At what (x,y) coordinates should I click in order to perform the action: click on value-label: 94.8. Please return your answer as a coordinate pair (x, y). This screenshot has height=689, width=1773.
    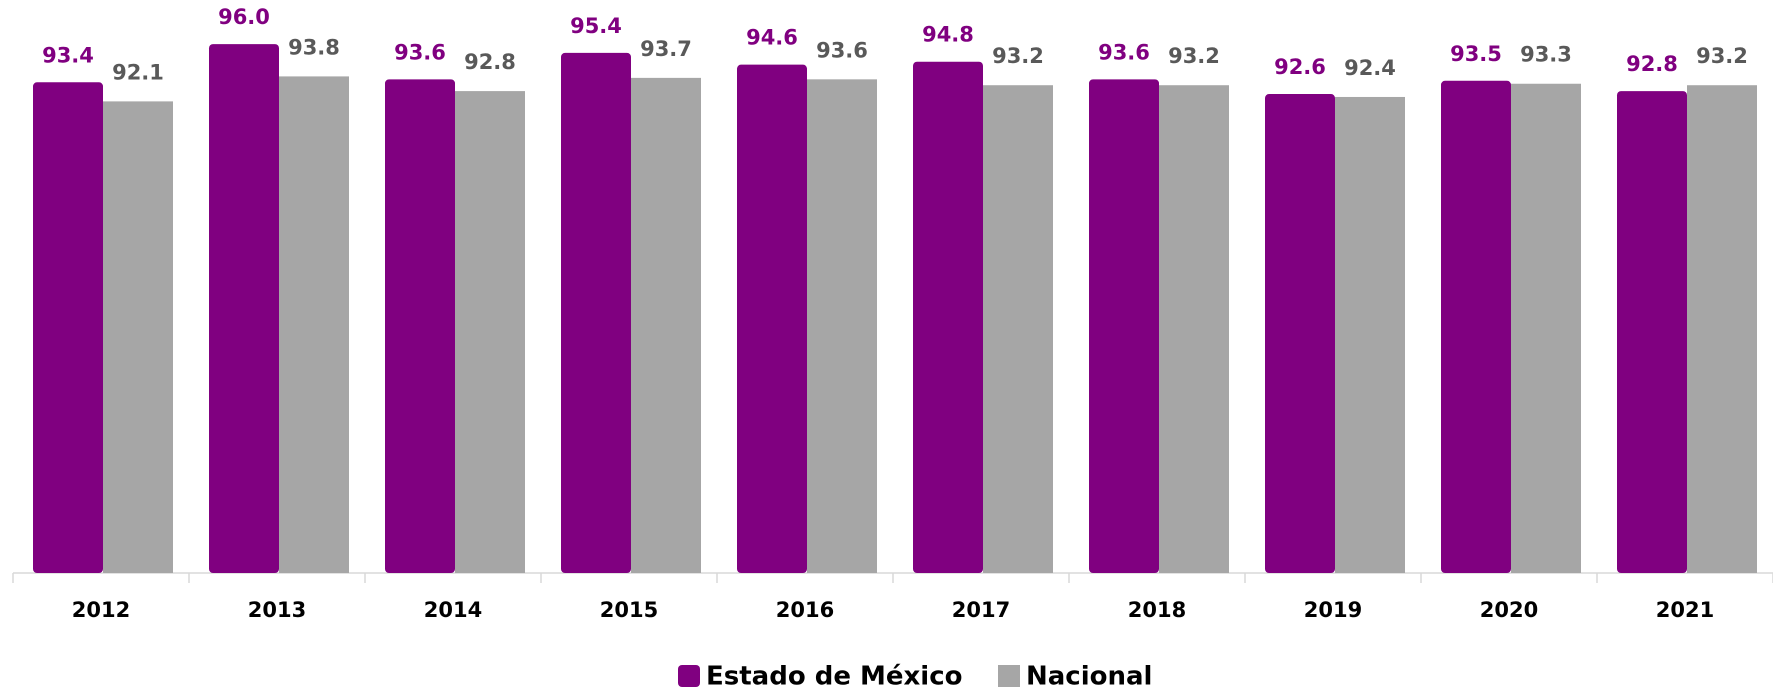
    Looking at the image, I should click on (948, 35).